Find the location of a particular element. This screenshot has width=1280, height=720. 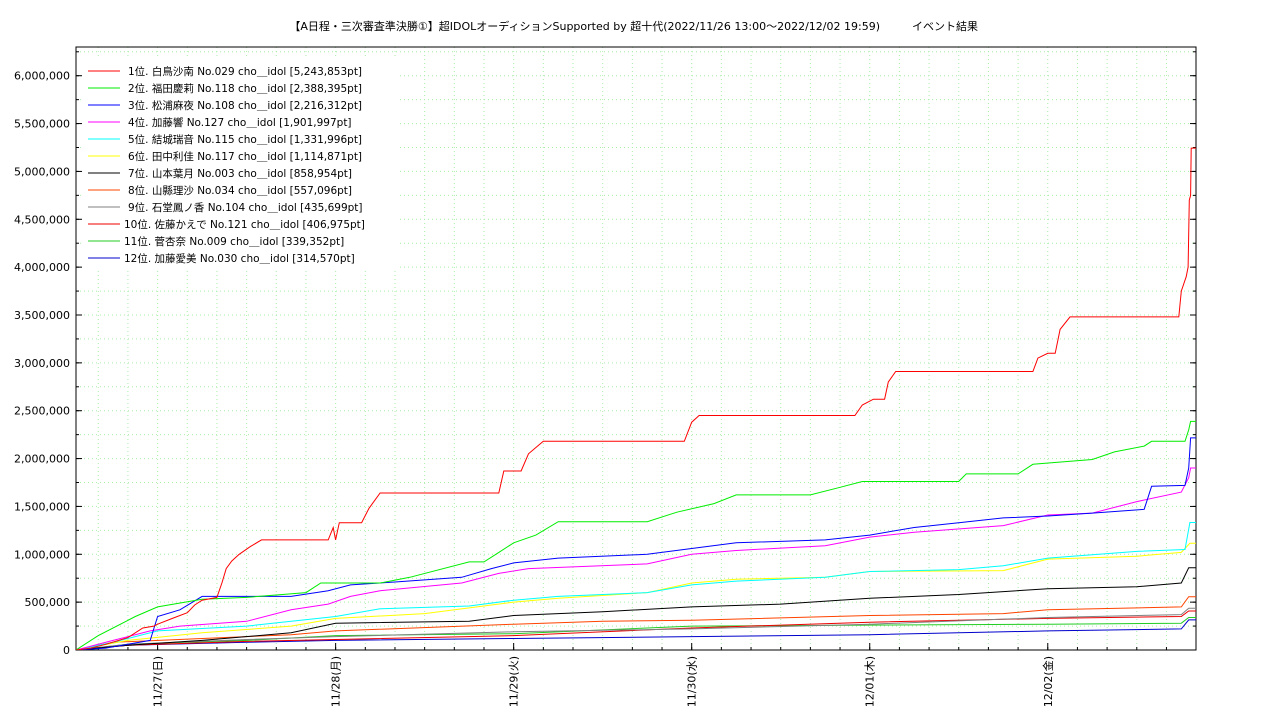

y-tick-label: 3,000,000 is located at coordinates (42, 363).